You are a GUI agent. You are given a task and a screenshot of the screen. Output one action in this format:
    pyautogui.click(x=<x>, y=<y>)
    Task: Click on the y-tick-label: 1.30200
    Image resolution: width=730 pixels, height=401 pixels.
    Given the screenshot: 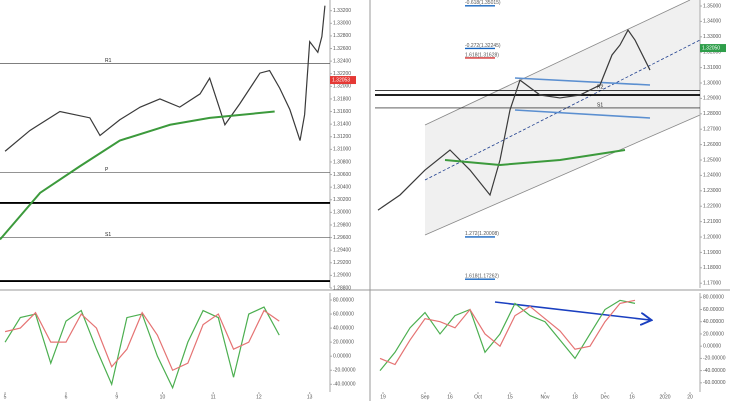 What is the action you would take?
    pyautogui.click(x=342, y=200)
    